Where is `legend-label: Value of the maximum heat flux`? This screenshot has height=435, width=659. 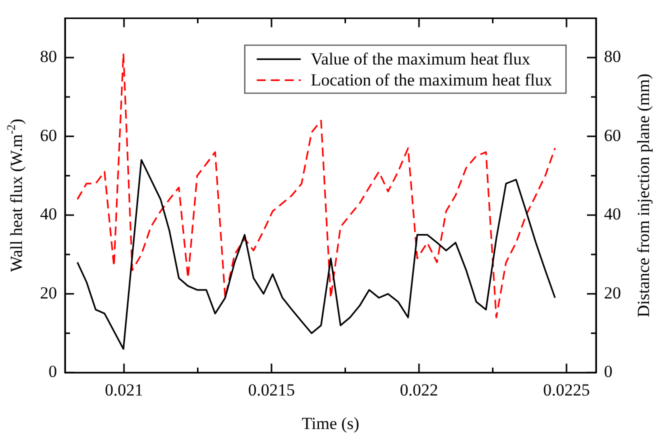
legend-label: Value of the maximum heat flux is located at coordinates (420, 59).